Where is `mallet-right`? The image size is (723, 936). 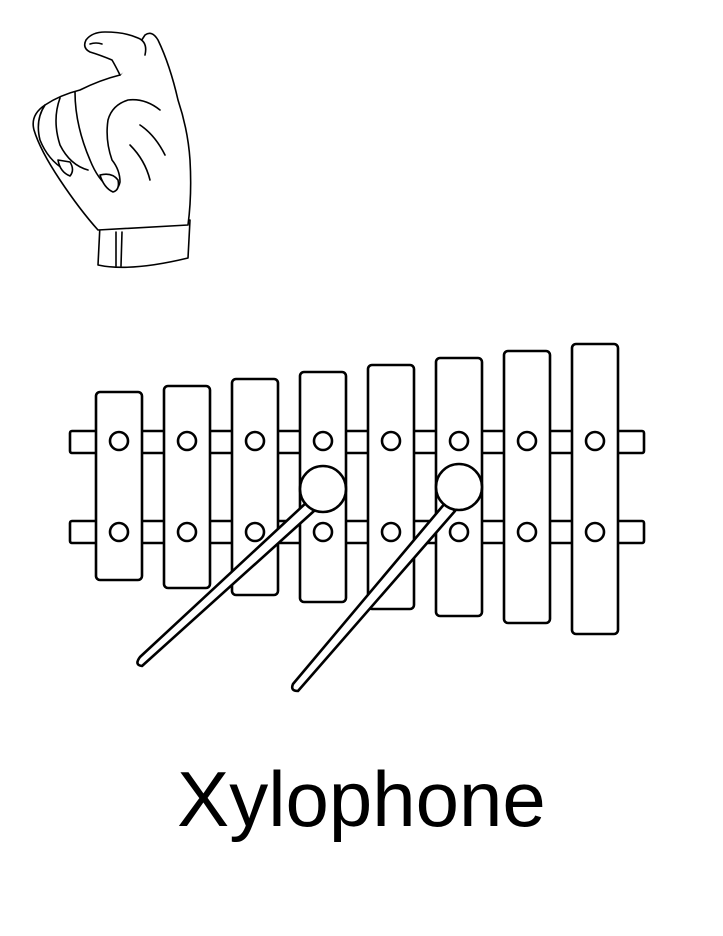
mallet-right is located at coordinates (387, 577).